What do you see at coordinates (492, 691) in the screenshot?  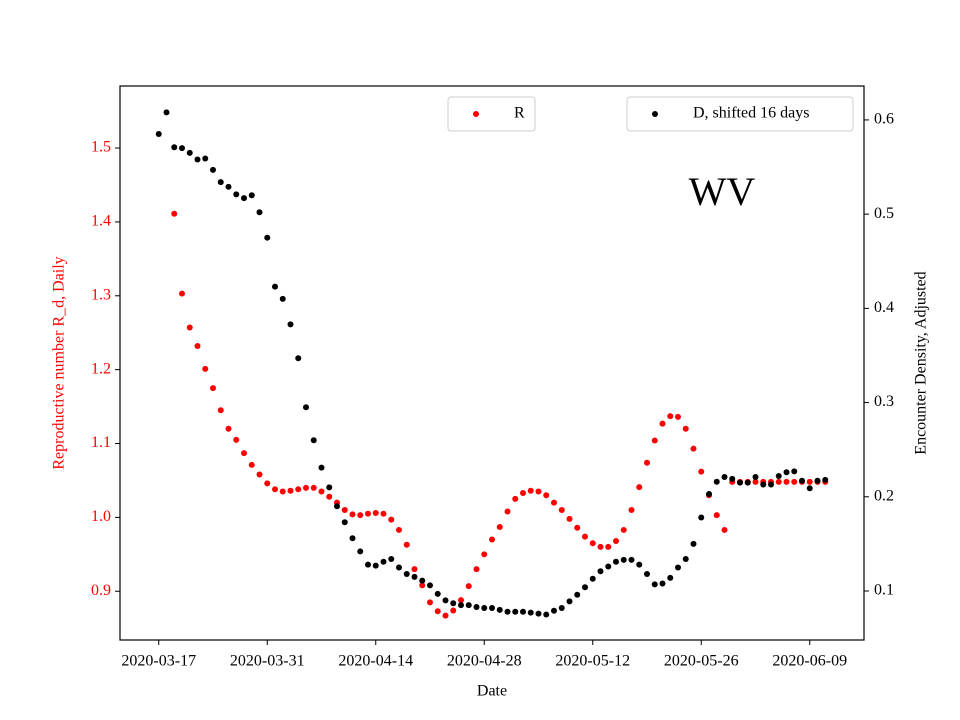 I see `x-axis-label: Date` at bounding box center [492, 691].